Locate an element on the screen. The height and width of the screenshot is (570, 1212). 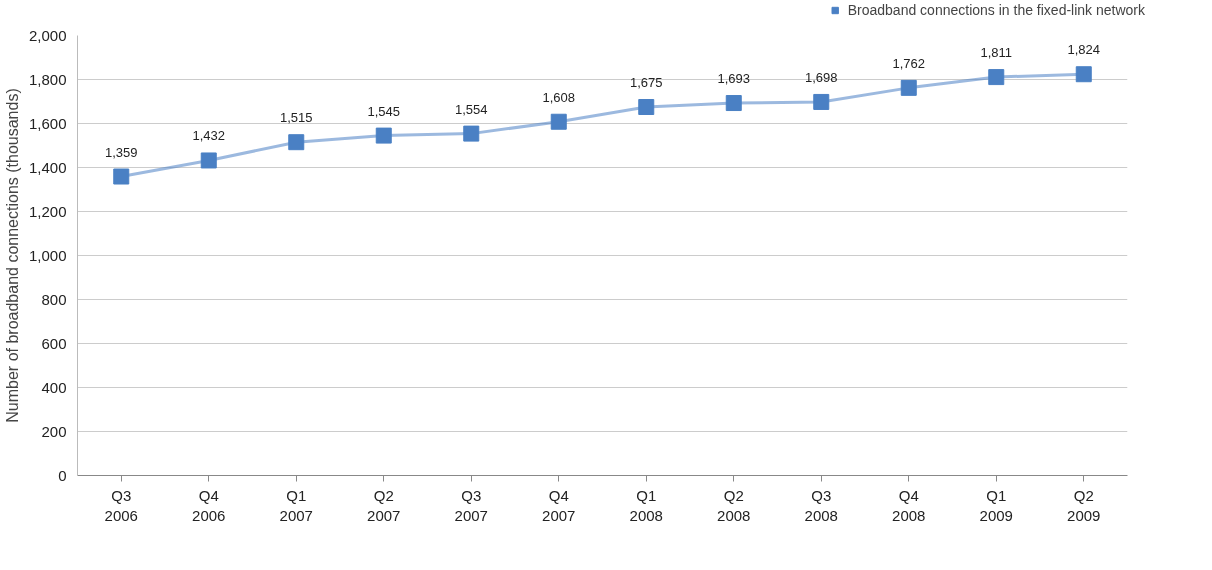
x-tick-label: Q2 2009 is located at coordinates (1084, 505).